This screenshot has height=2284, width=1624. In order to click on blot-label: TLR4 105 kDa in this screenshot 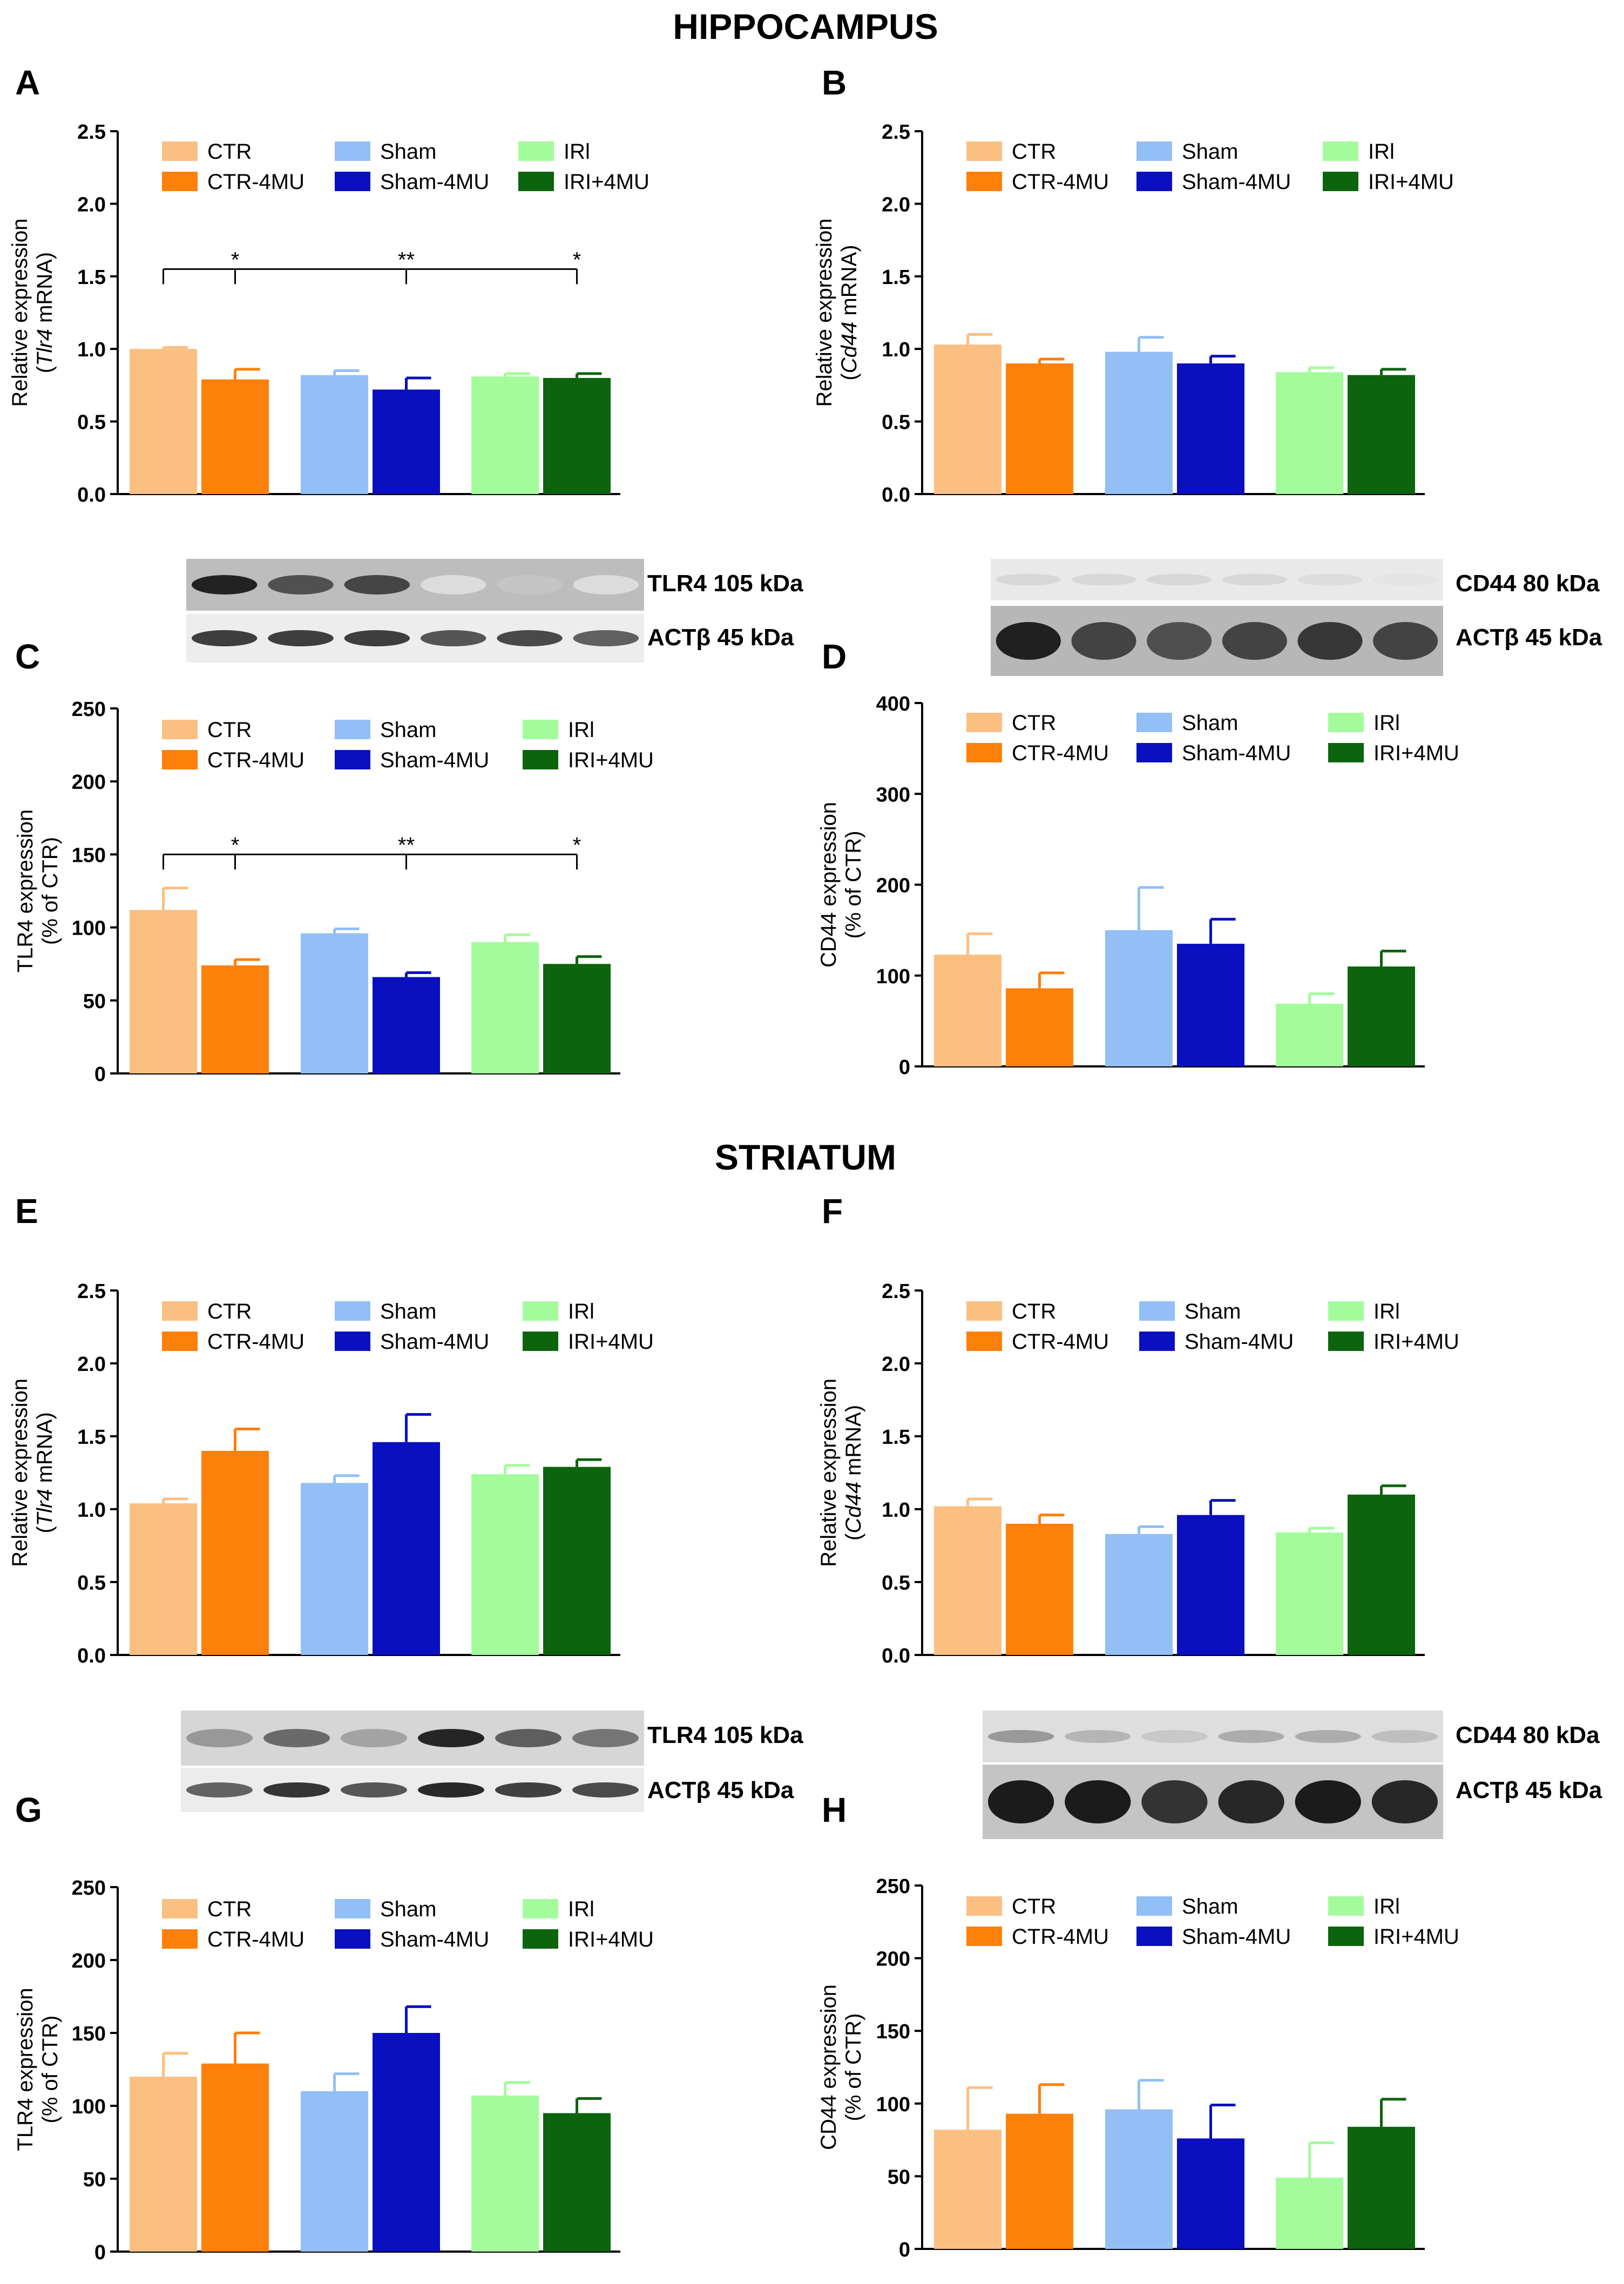, I will do `click(725, 583)`.